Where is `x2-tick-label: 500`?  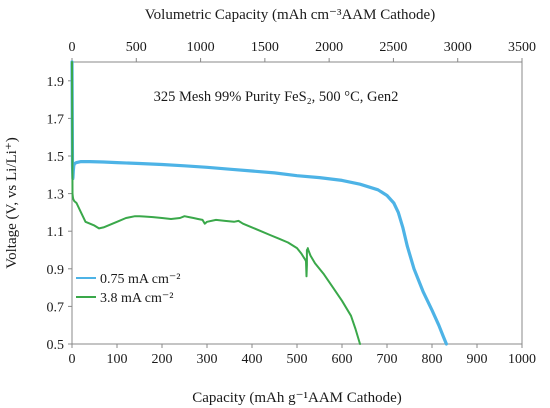
x2-tick-label: 500 is located at coordinates (136, 47).